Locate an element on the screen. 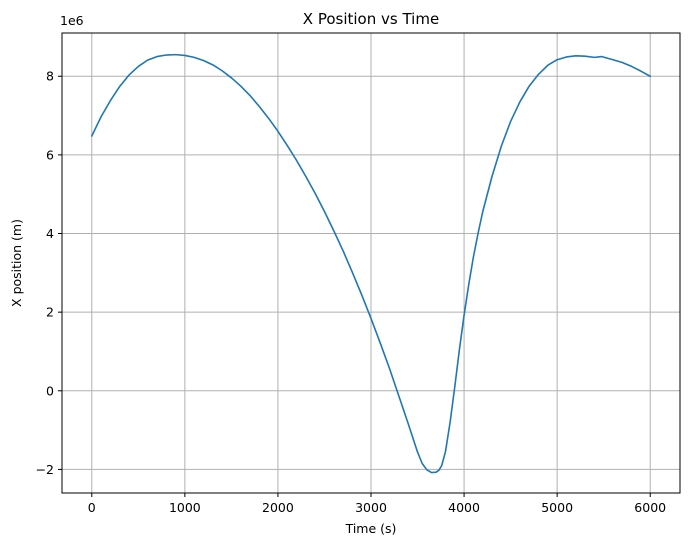 The width and height of the screenshot is (689, 547). x-tick-label: 6000 is located at coordinates (650, 507).